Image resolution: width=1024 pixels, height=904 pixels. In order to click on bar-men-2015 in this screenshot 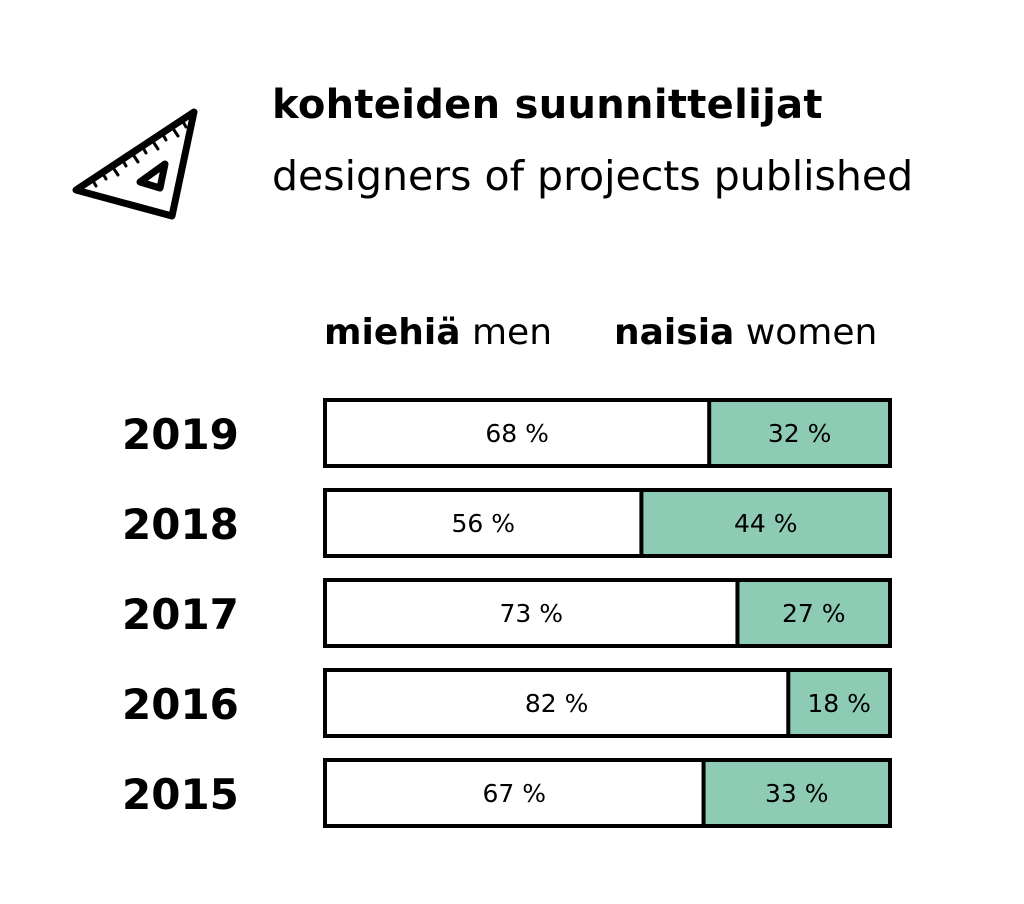, I will do `click(514, 793)`.